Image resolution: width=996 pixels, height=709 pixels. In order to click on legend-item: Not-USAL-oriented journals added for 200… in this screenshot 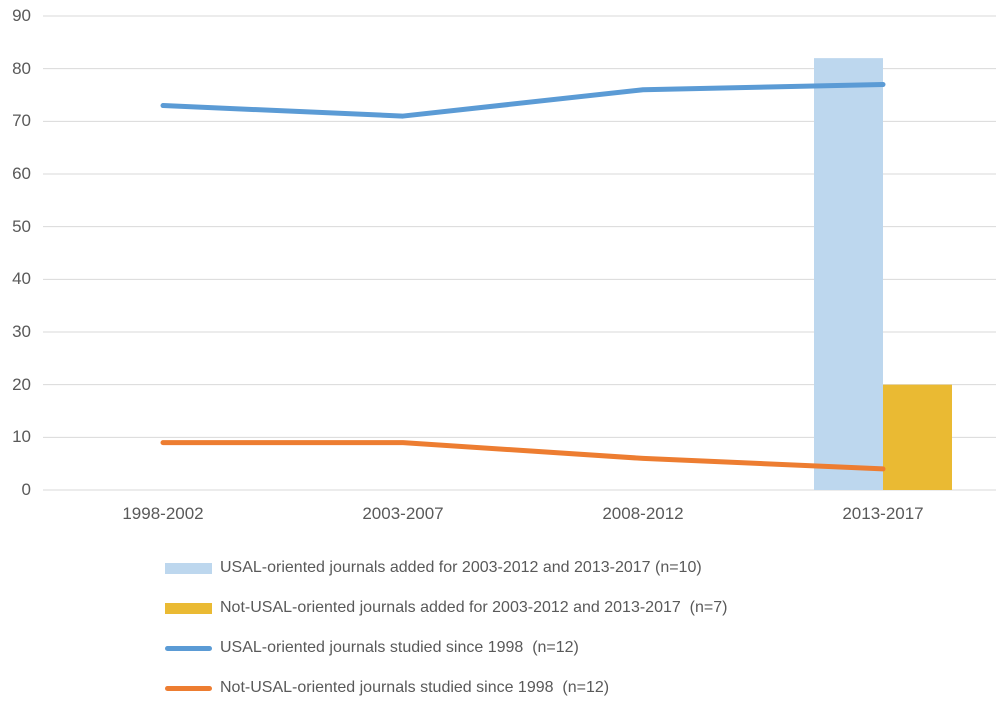, I will do `click(446, 608)`.